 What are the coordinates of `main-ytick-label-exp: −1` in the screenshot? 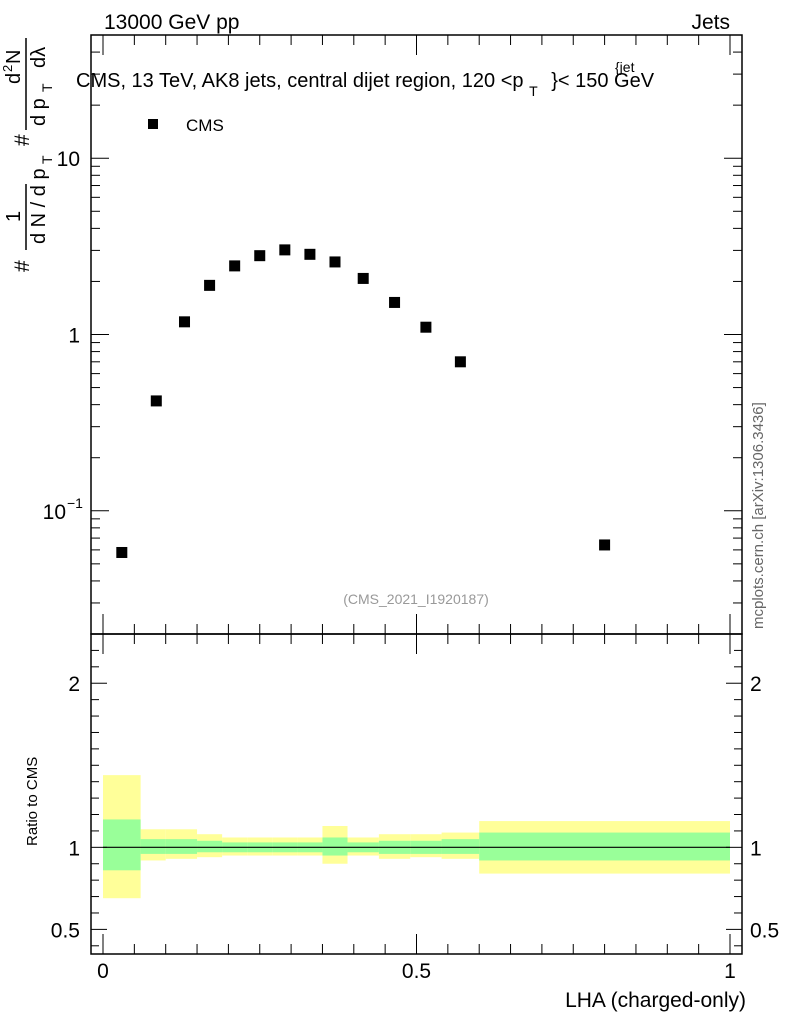 It's located at (75, 503).